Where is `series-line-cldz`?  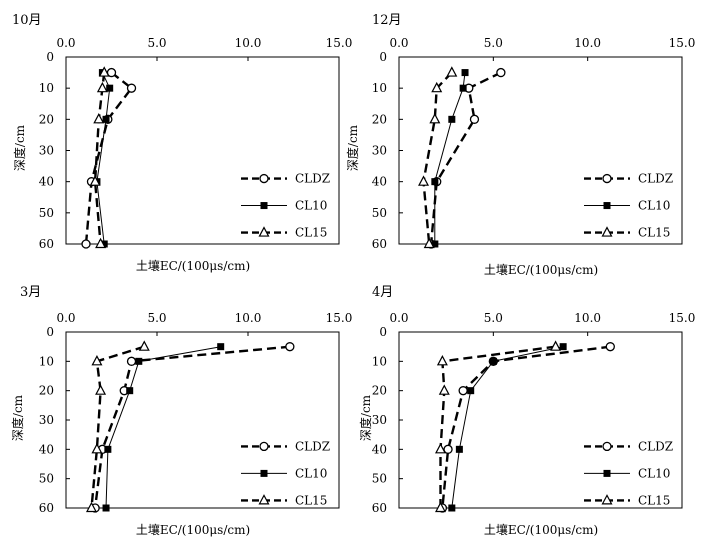 series-line-cldz is located at coordinates (192, 427).